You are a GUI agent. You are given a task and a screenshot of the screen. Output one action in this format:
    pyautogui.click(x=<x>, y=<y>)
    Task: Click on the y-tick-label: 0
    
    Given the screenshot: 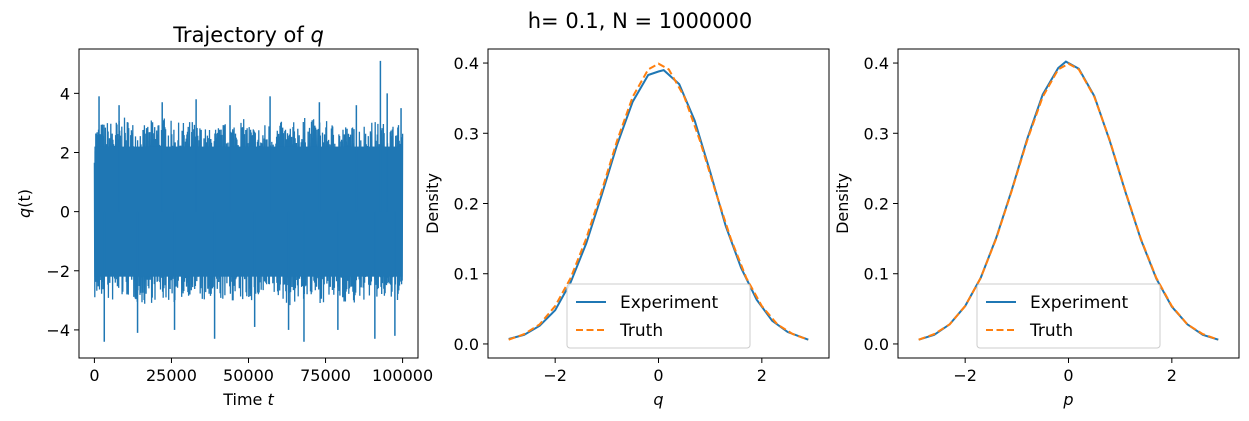 What is the action you would take?
    pyautogui.click(x=65, y=212)
    